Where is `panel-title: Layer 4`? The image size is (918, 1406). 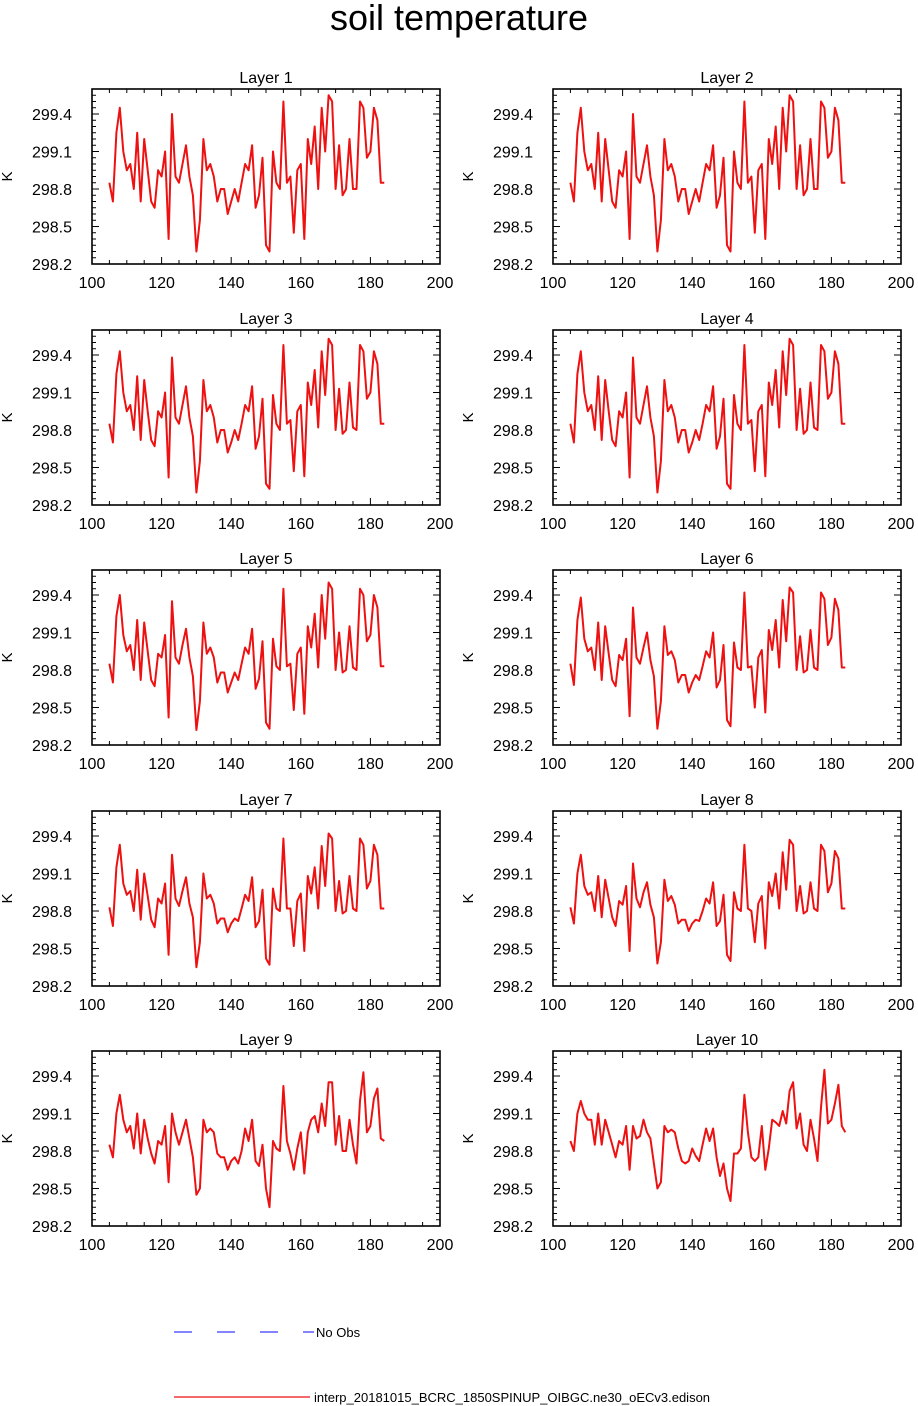 panel-title: Layer 4 is located at coordinates (726, 319).